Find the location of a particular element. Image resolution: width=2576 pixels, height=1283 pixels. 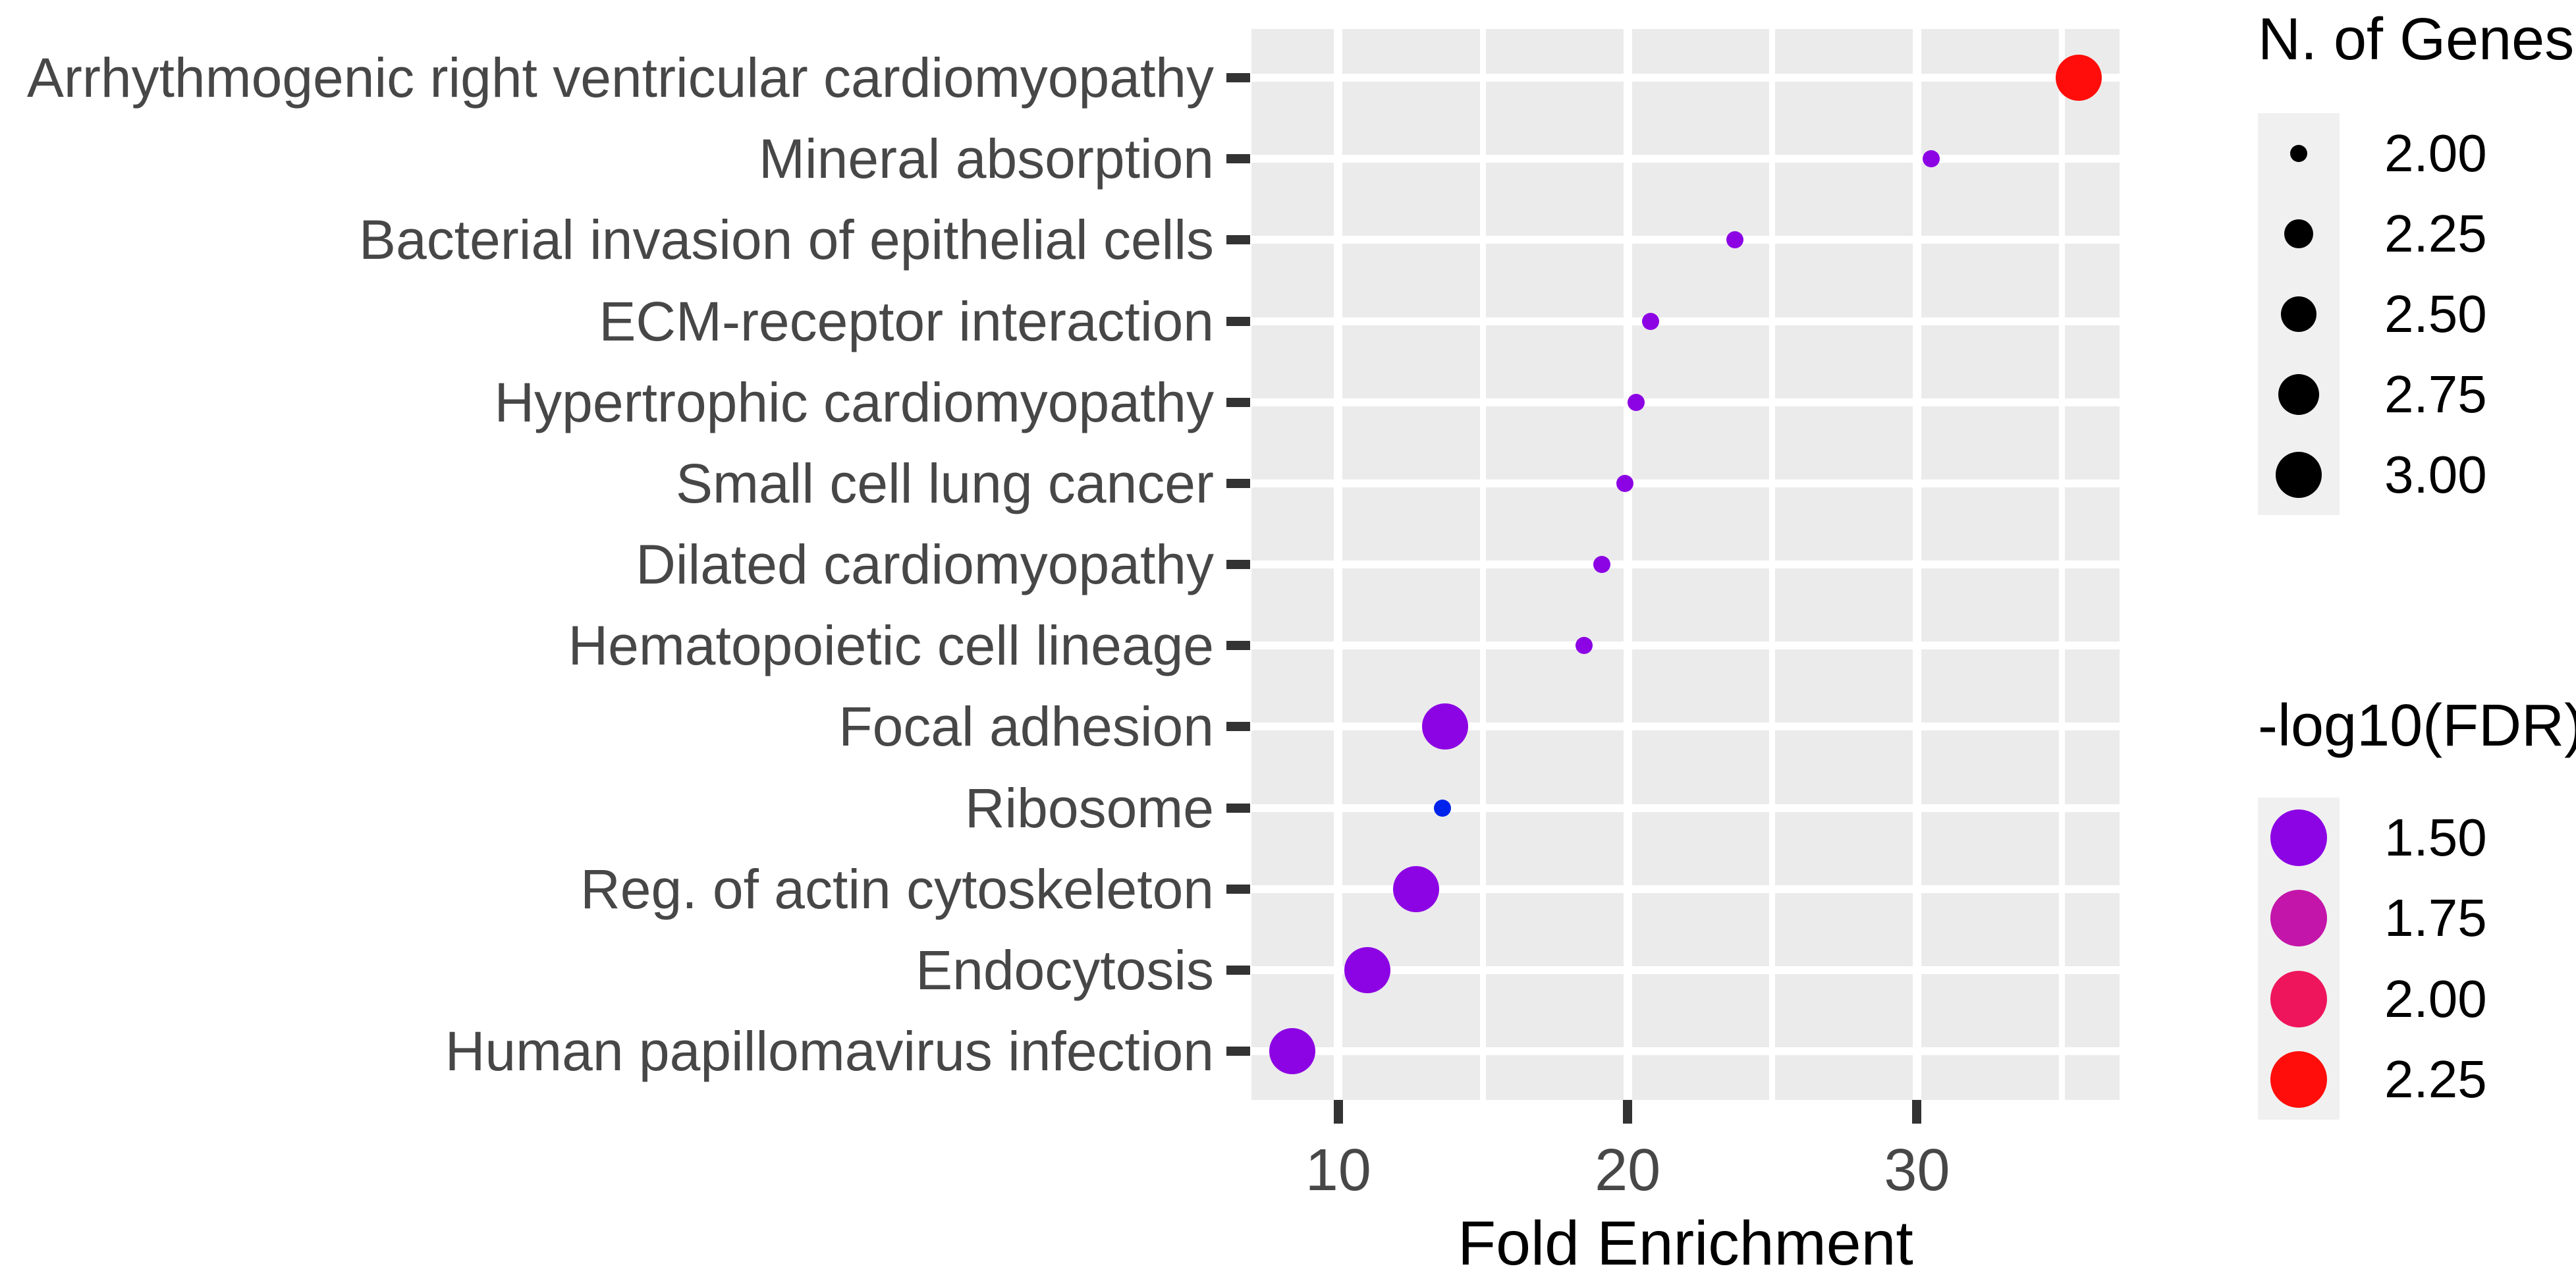

legend-size-key-dot-2.00 is located at coordinates (2298, 153).